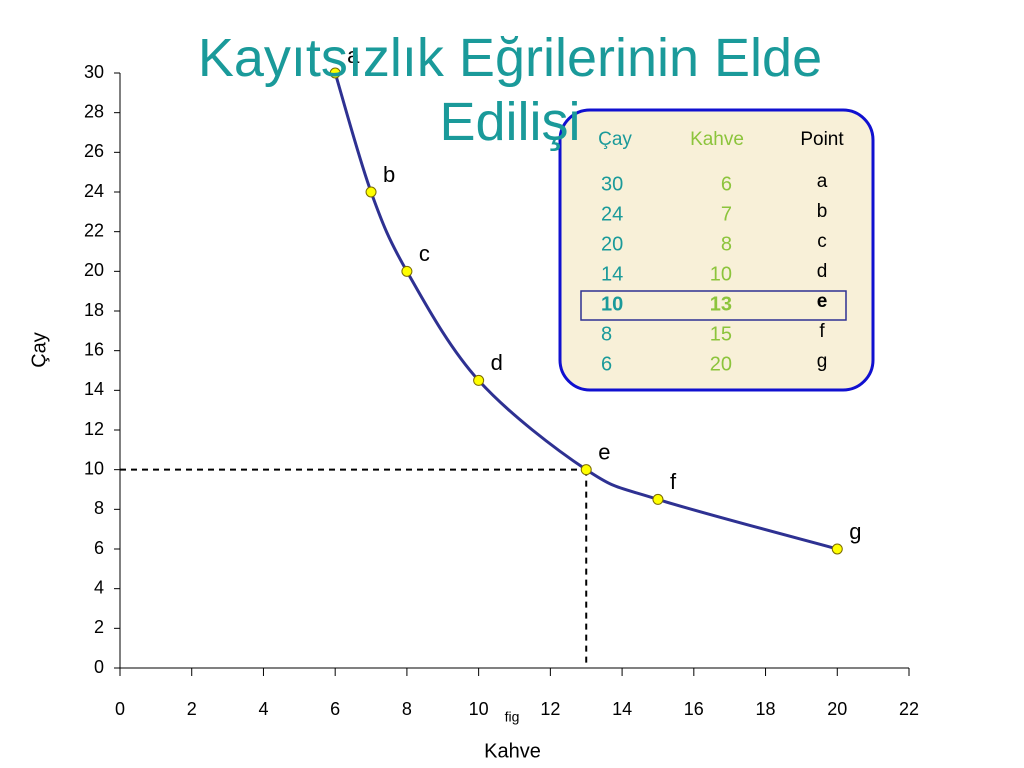 This screenshot has height=768, width=1024. What do you see at coordinates (909, 709) in the screenshot?
I see `x-tick-label: 22` at bounding box center [909, 709].